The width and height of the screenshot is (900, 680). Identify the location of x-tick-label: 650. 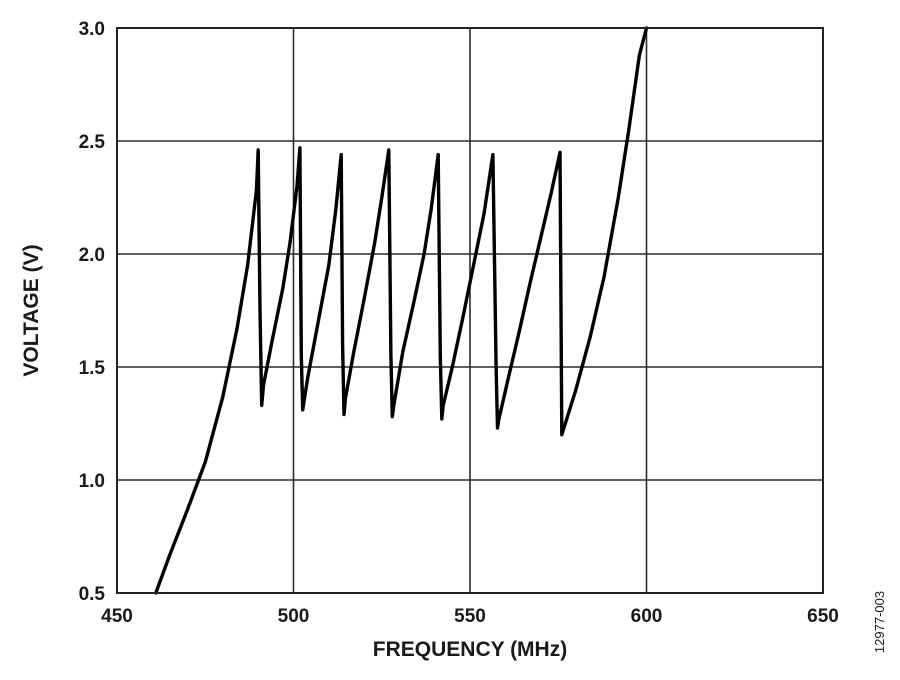
(823, 616).